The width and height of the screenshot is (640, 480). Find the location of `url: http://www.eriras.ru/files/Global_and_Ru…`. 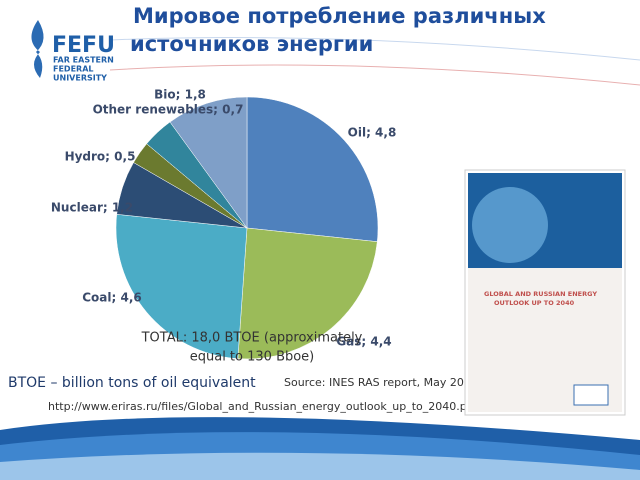

url: http://www.eriras.ru/files/Global_and_Ru… is located at coordinates (263, 406).